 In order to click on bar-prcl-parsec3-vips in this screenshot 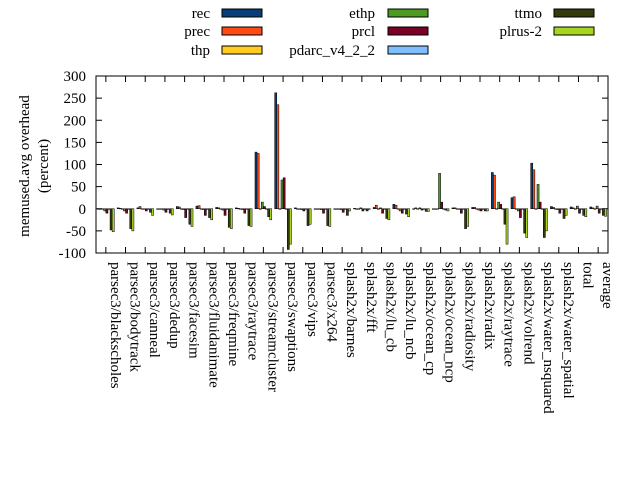, I will do `click(304, 210)`.